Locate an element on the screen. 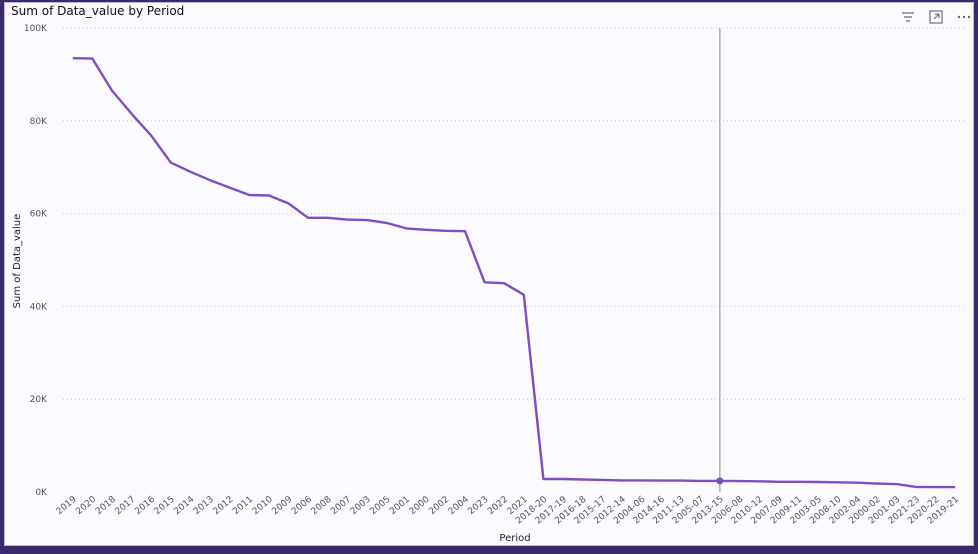 The width and height of the screenshot is (978, 554). x-tick-label: 2018 is located at coordinates (106, 505).